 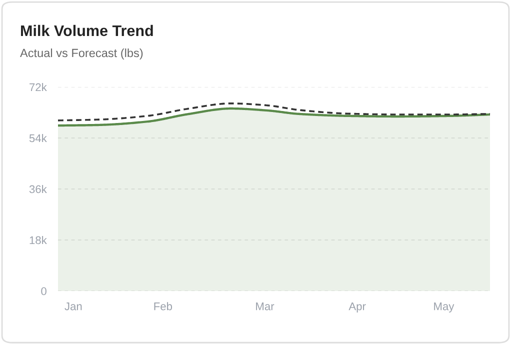 What do you see at coordinates (87, 30) in the screenshot?
I see `chart-title: Milk Volume Trend` at bounding box center [87, 30].